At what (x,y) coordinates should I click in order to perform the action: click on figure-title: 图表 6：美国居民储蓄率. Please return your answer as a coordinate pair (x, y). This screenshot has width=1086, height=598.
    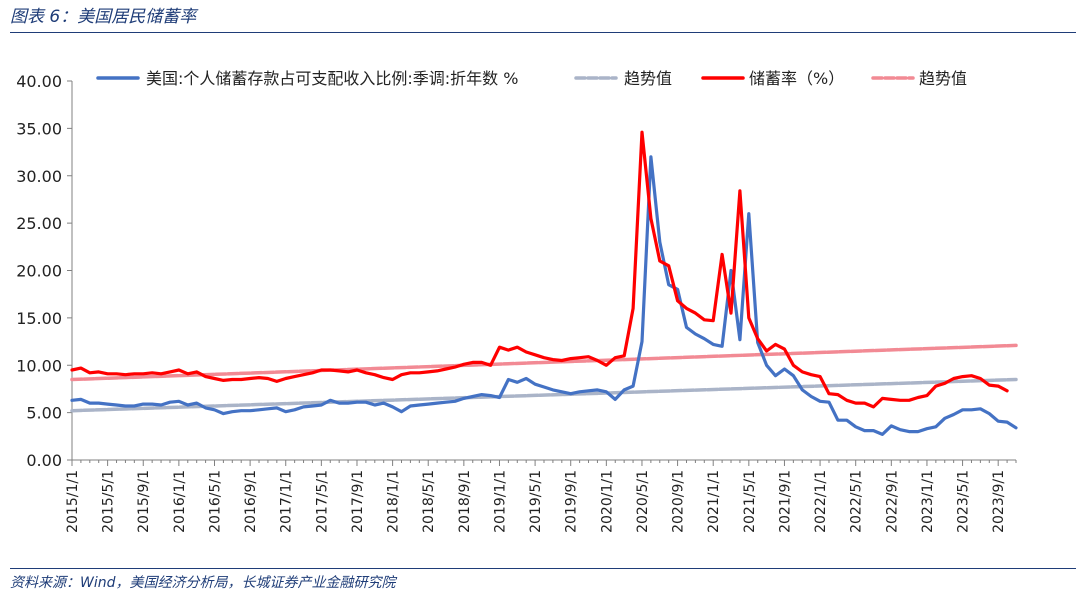
    Looking at the image, I should click on (103, 17).